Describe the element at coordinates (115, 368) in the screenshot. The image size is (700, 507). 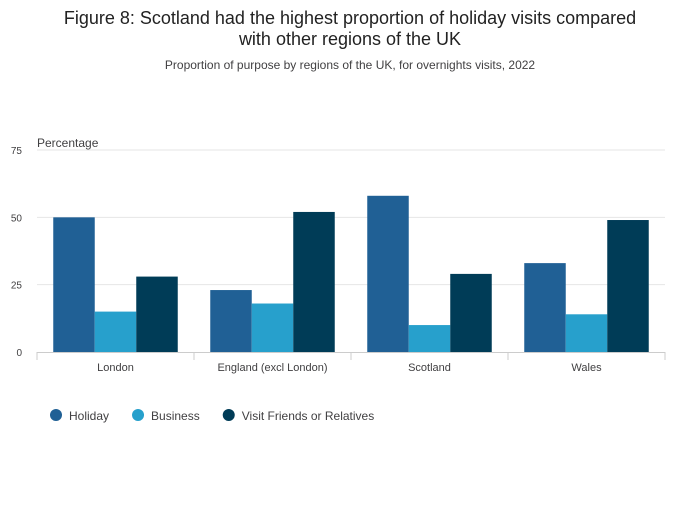
I see `x-tick-label-0: London` at that location.